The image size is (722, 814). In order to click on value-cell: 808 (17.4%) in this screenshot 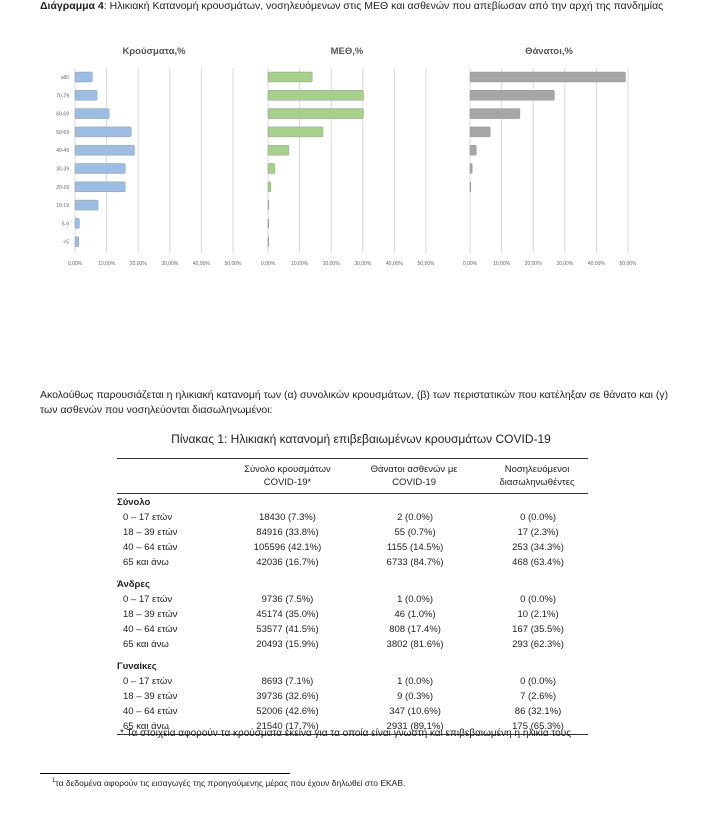, I will do `click(415, 629)`.